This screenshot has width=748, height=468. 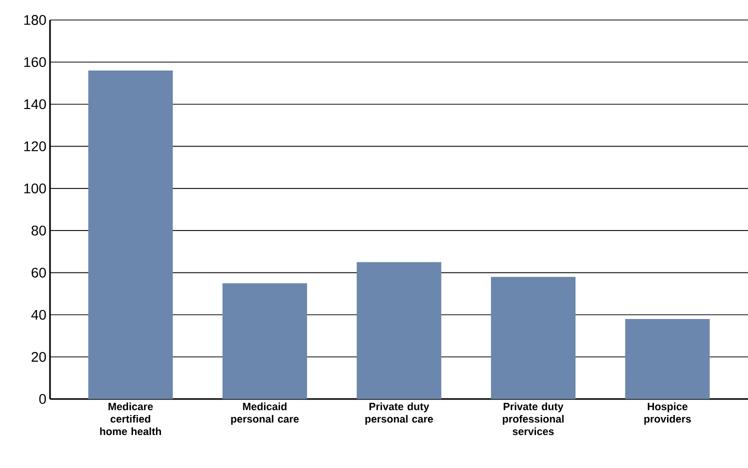 I want to click on x-tick-label: Medicaid personal care, so click(x=265, y=413).